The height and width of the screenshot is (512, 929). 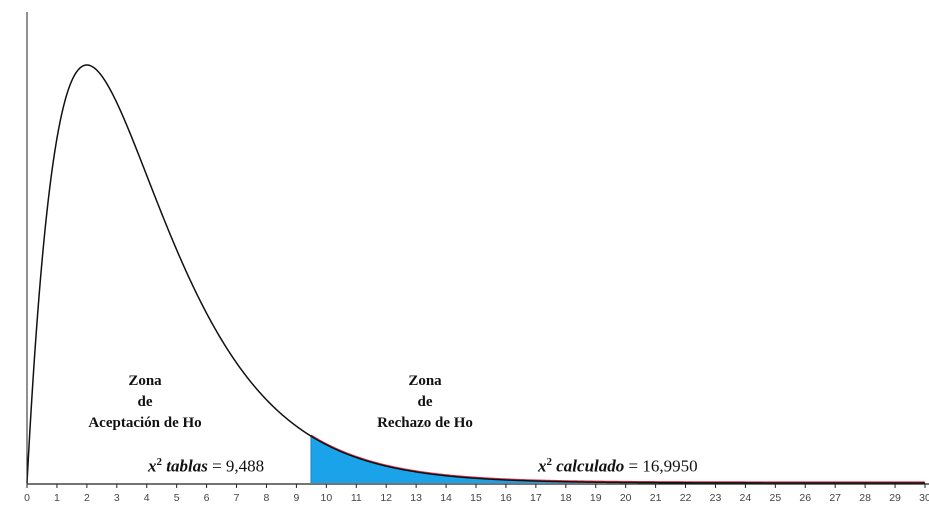 I want to click on acceptance-zone-line-2: de, so click(x=145, y=402).